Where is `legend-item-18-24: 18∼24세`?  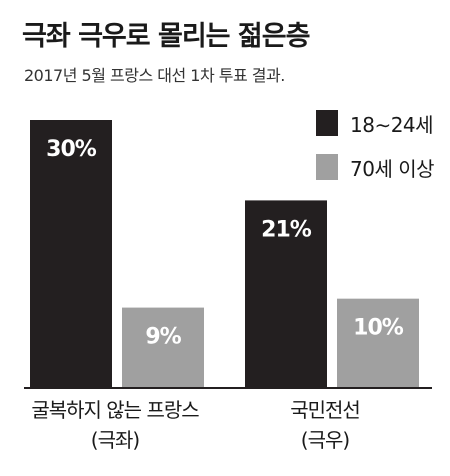 legend-item-18-24: 18∼24세 is located at coordinates (375, 123).